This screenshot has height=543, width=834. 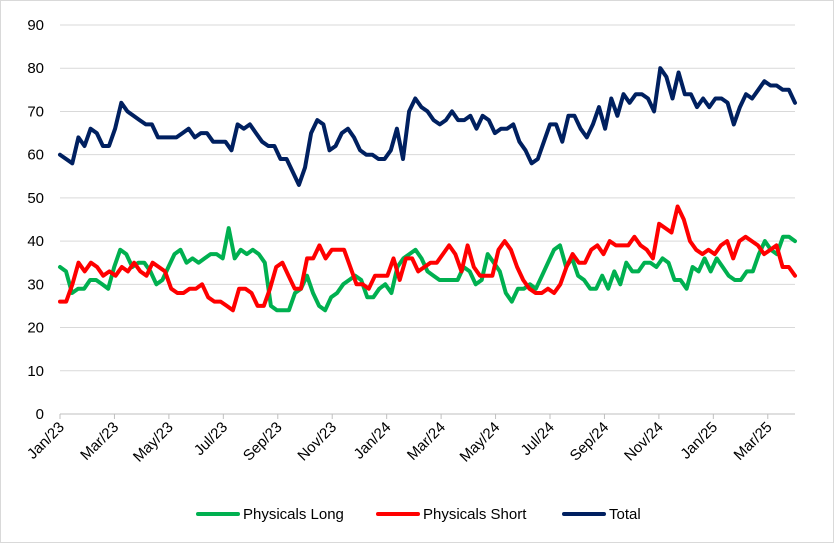 I want to click on x-tick-label: Jan/23, so click(x=46, y=441).